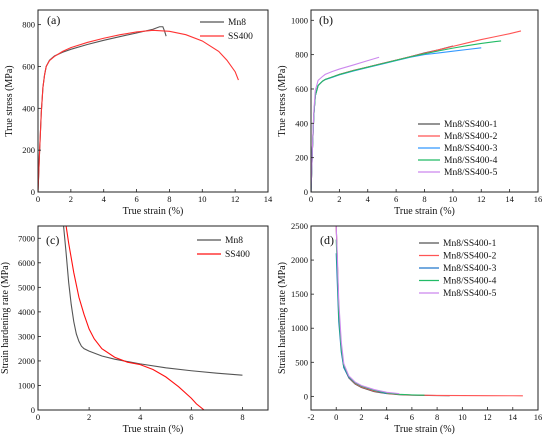 This screenshot has width=550, height=443. Describe the element at coordinates (26, 263) in the screenshot. I see `y-tick-label: 6000` at that location.